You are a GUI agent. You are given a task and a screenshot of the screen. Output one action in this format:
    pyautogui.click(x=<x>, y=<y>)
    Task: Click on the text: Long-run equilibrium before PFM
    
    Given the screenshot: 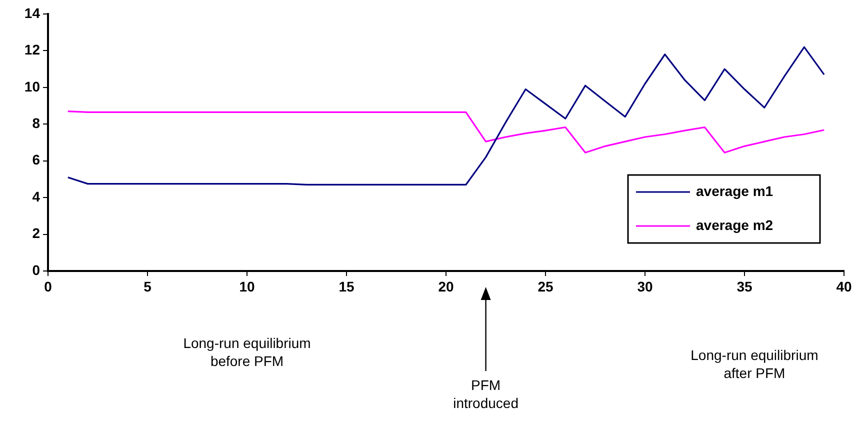 What is the action you would take?
    pyautogui.click(x=247, y=351)
    